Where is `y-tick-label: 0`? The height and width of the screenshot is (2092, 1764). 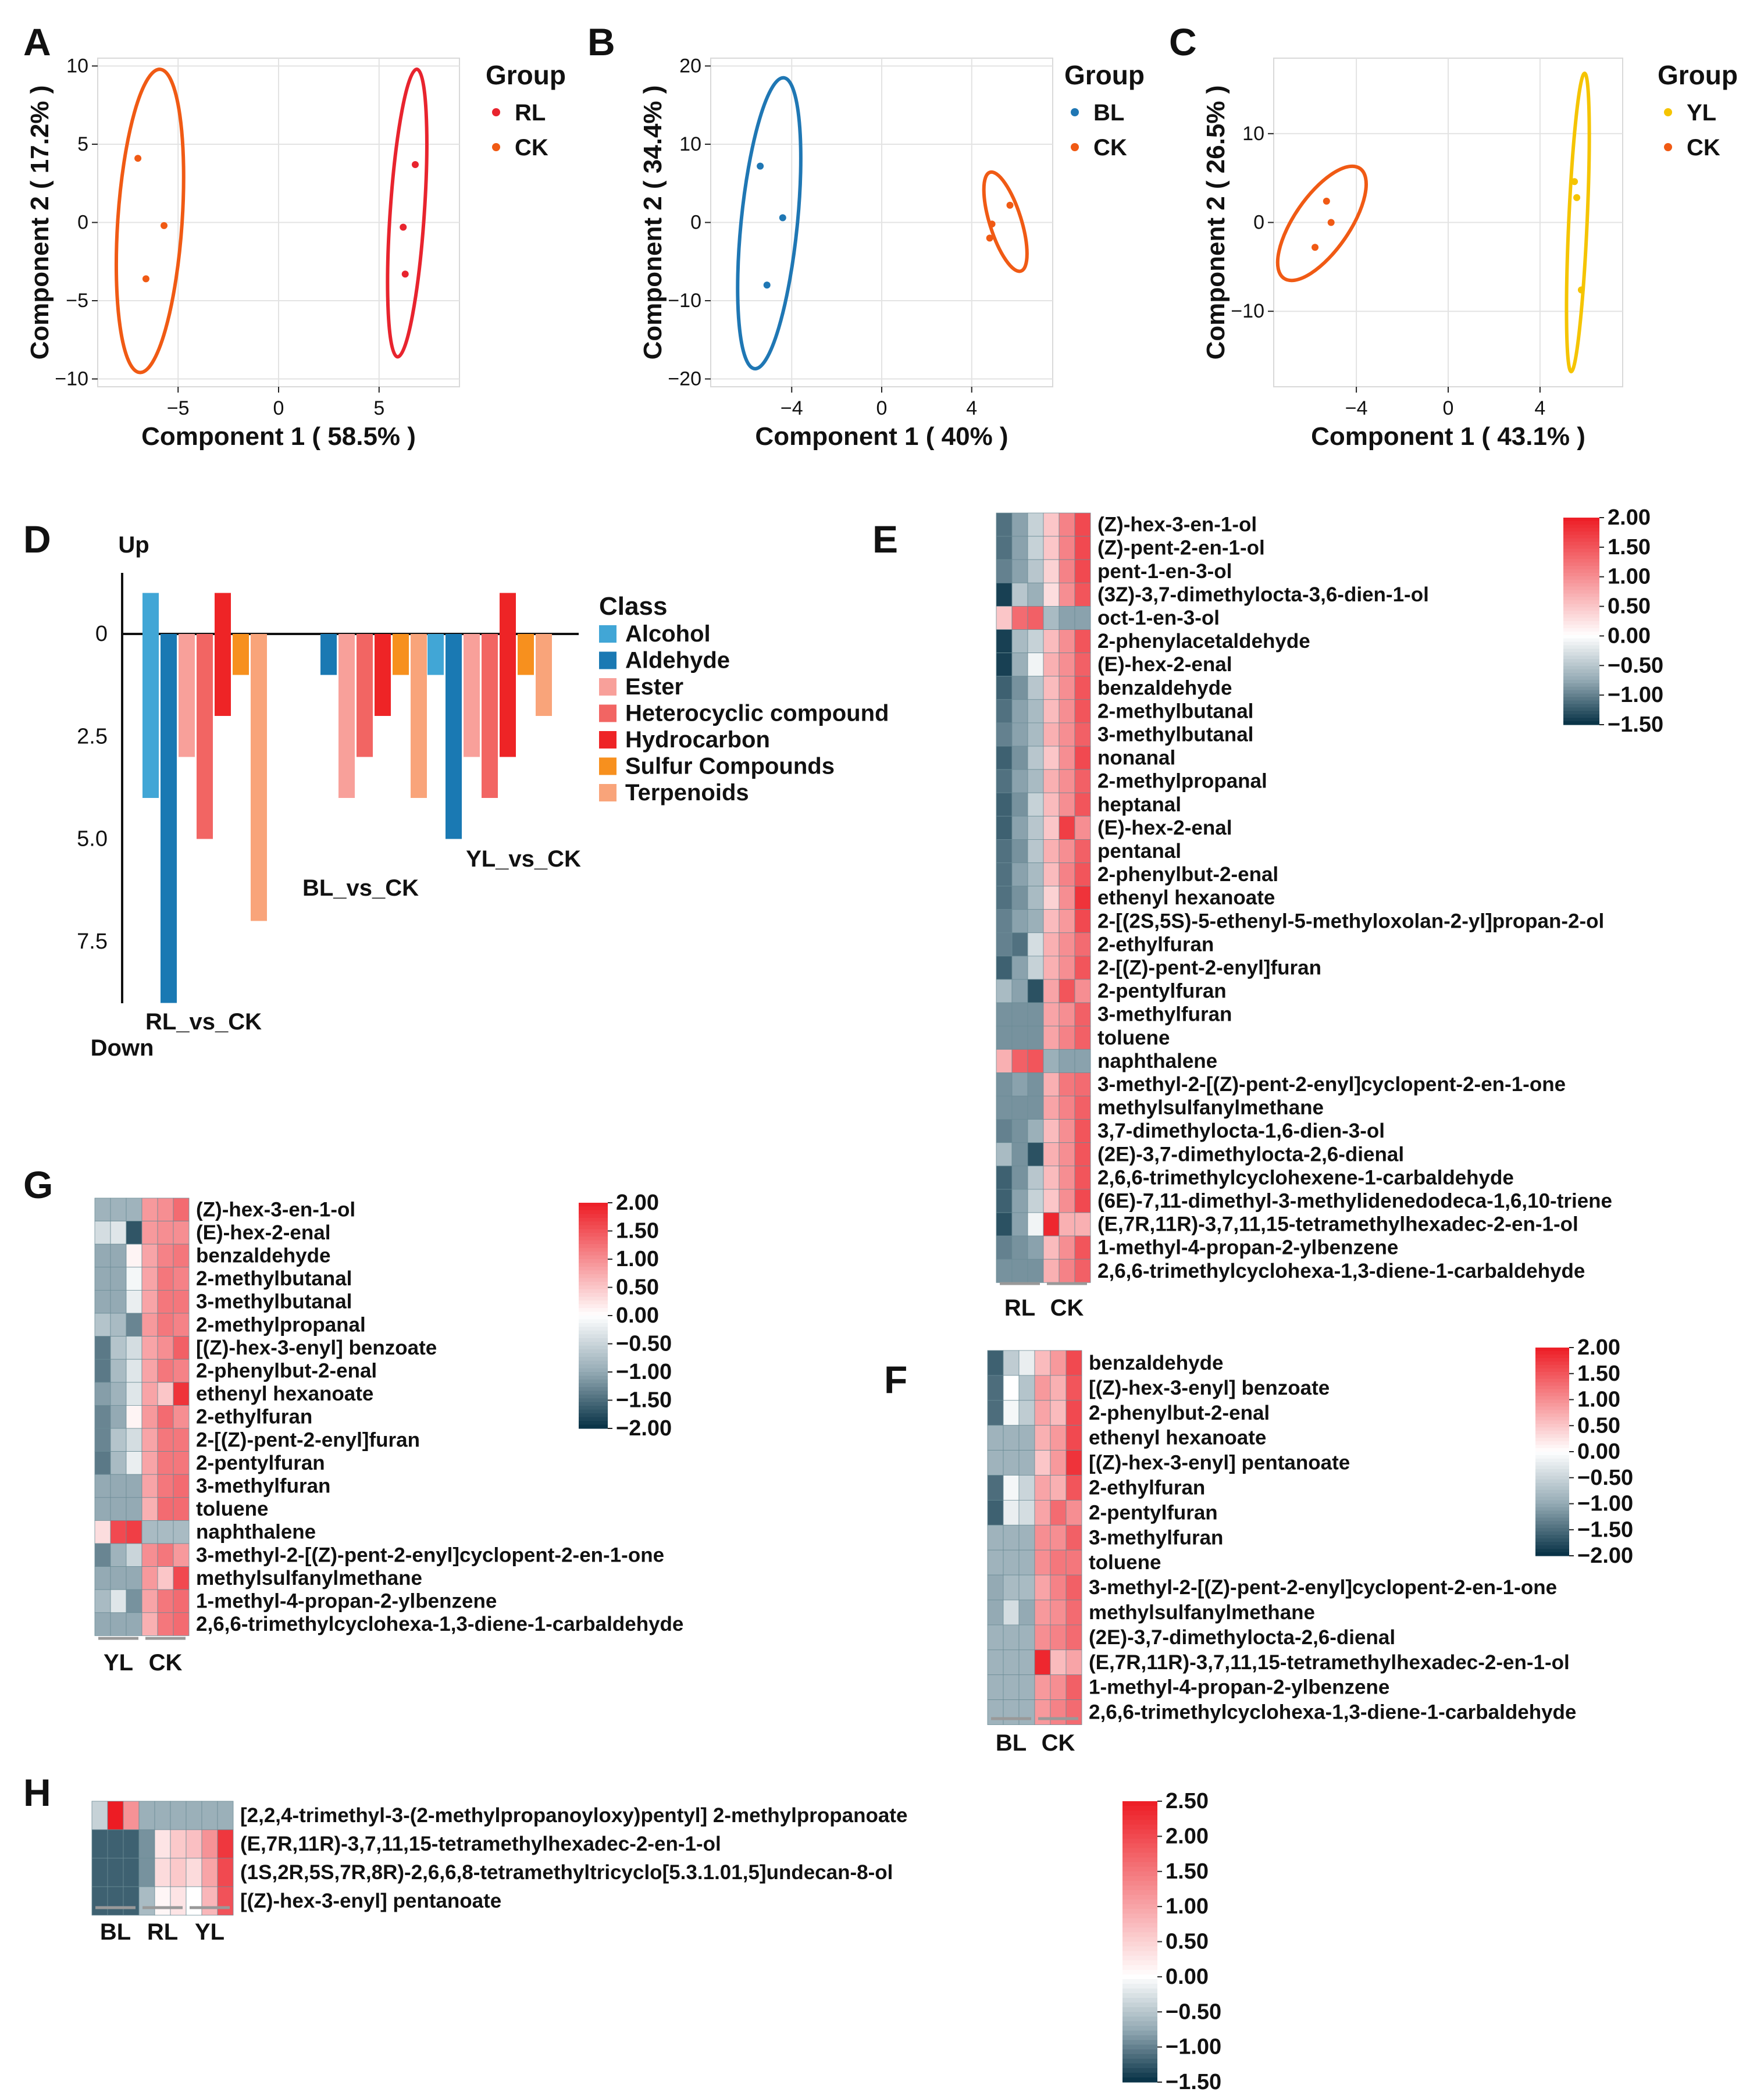
y-tick-label: 0 is located at coordinates (695, 223).